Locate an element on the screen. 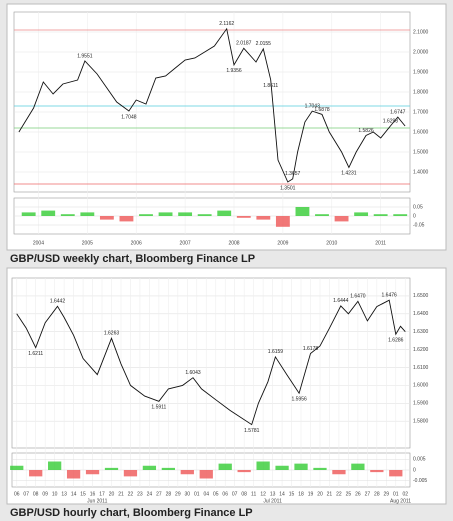 Image resolution: width=453 pixels, height=521 pixels. annotation: 1.6470 is located at coordinates (358, 297).